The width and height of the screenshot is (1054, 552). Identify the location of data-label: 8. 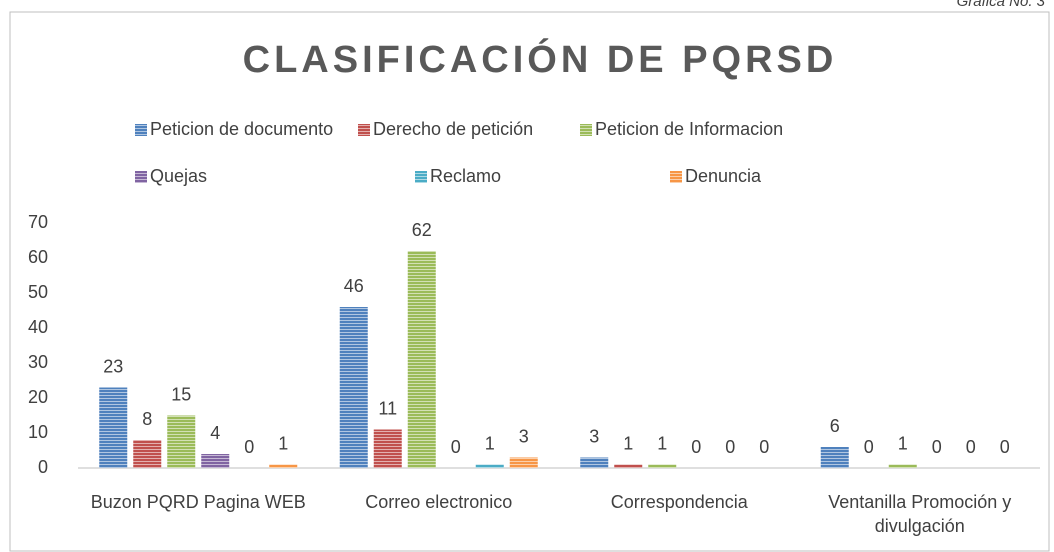
(147, 419).